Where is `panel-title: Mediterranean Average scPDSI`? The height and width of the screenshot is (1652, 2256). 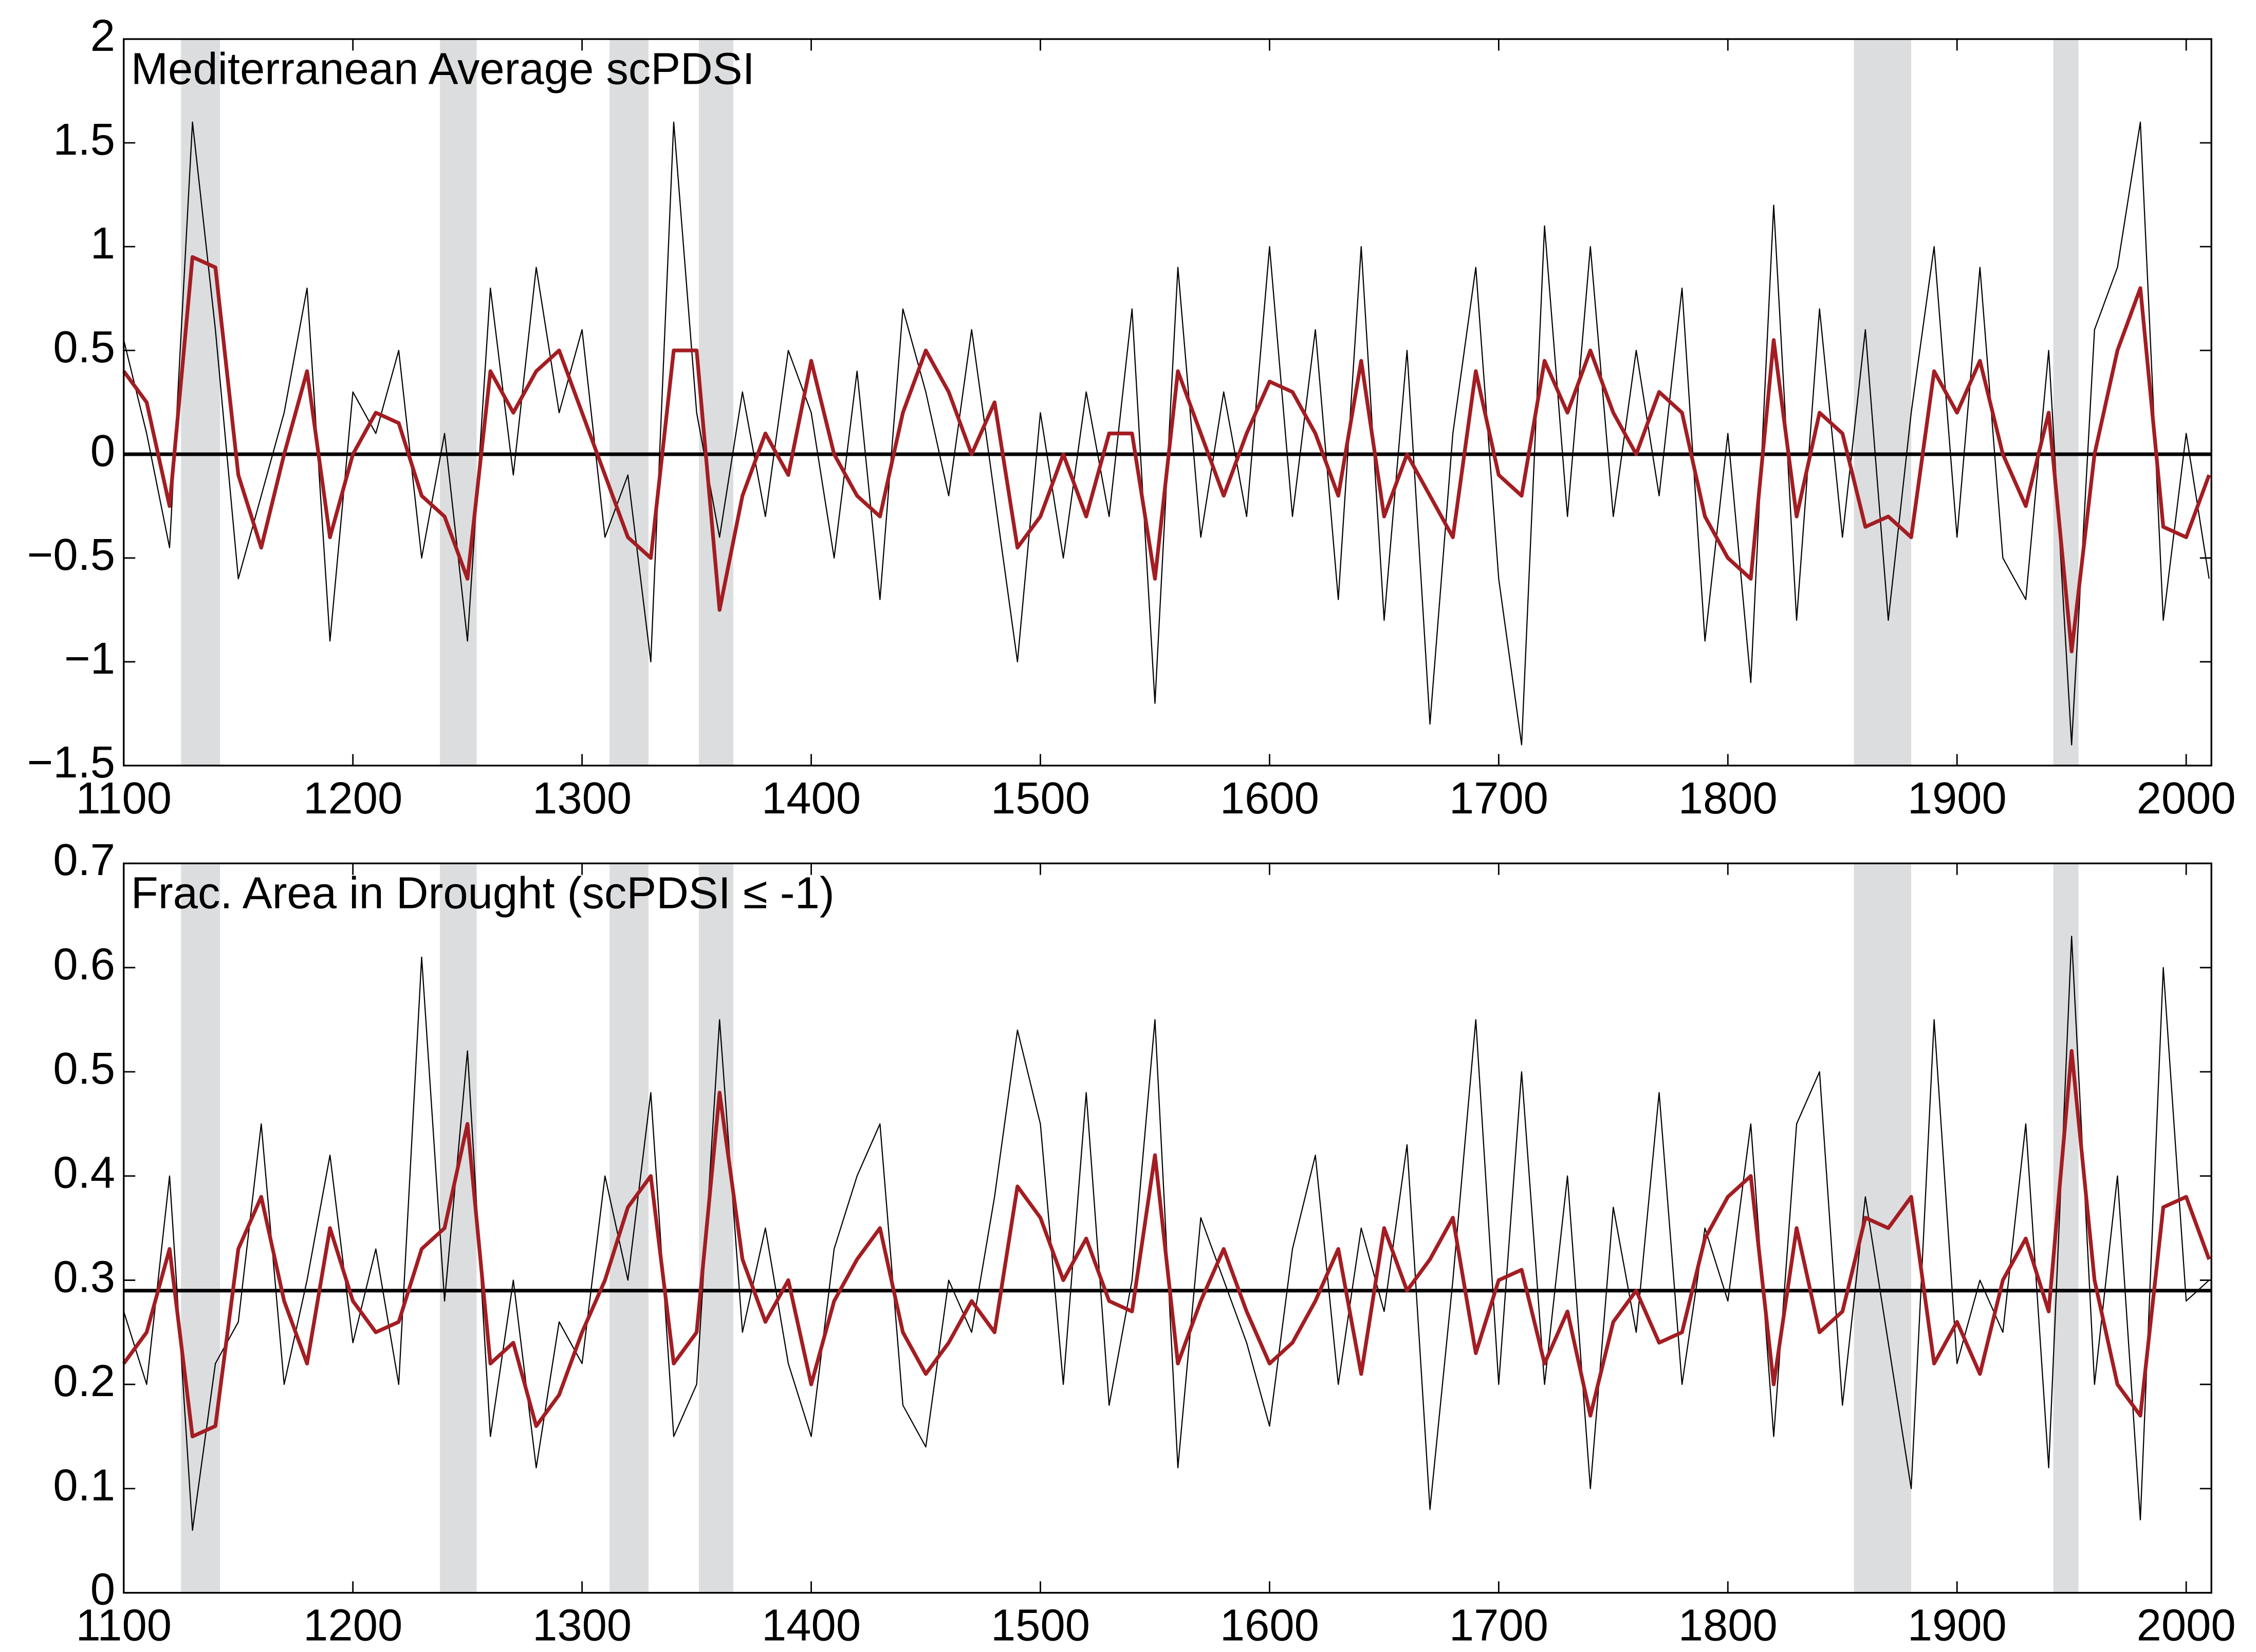
panel-title: Mediterranean Average scPDSI is located at coordinates (443, 69).